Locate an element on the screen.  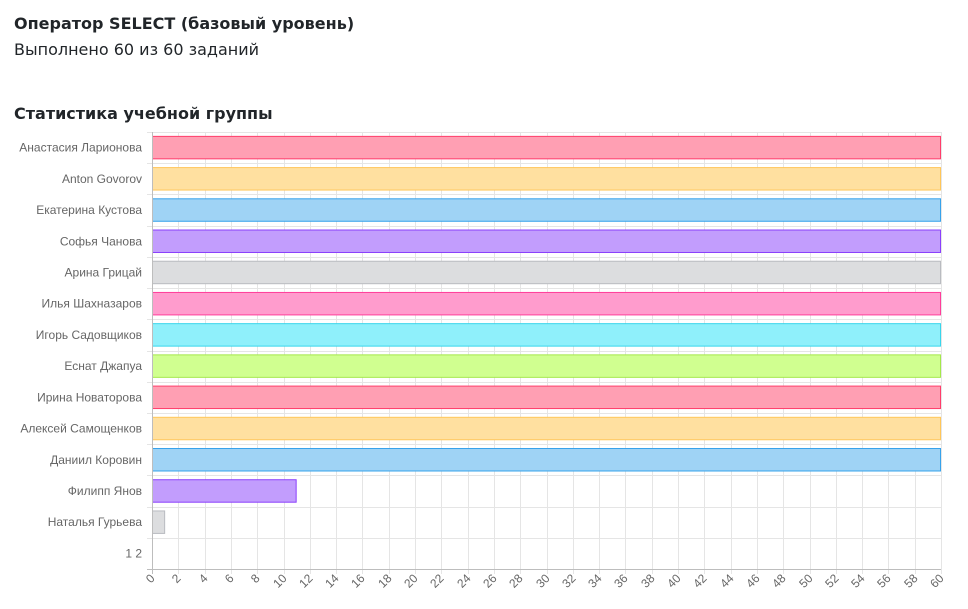
x-tick-label: 34 is located at coordinates (595, 581).